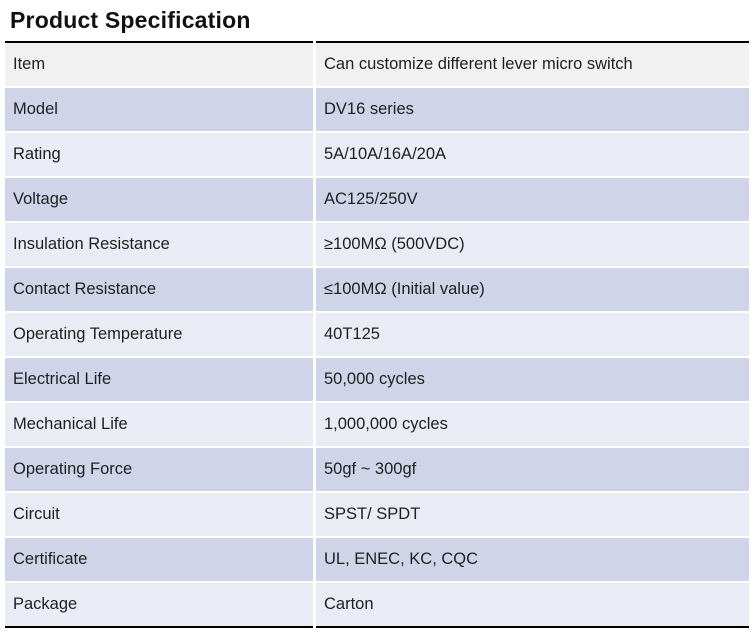  Describe the element at coordinates (159, 514) in the screenshot. I see `spec-label: Circuit` at that location.